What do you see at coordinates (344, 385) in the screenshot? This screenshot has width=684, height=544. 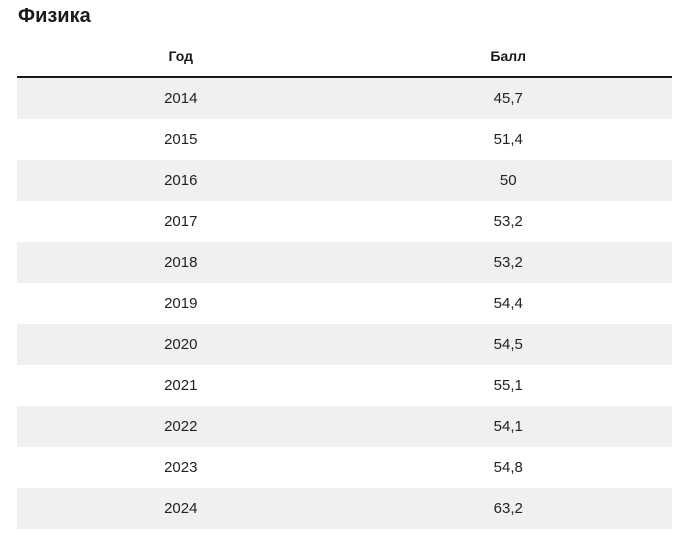 I see `table-row: 2021 55,1` at bounding box center [344, 385].